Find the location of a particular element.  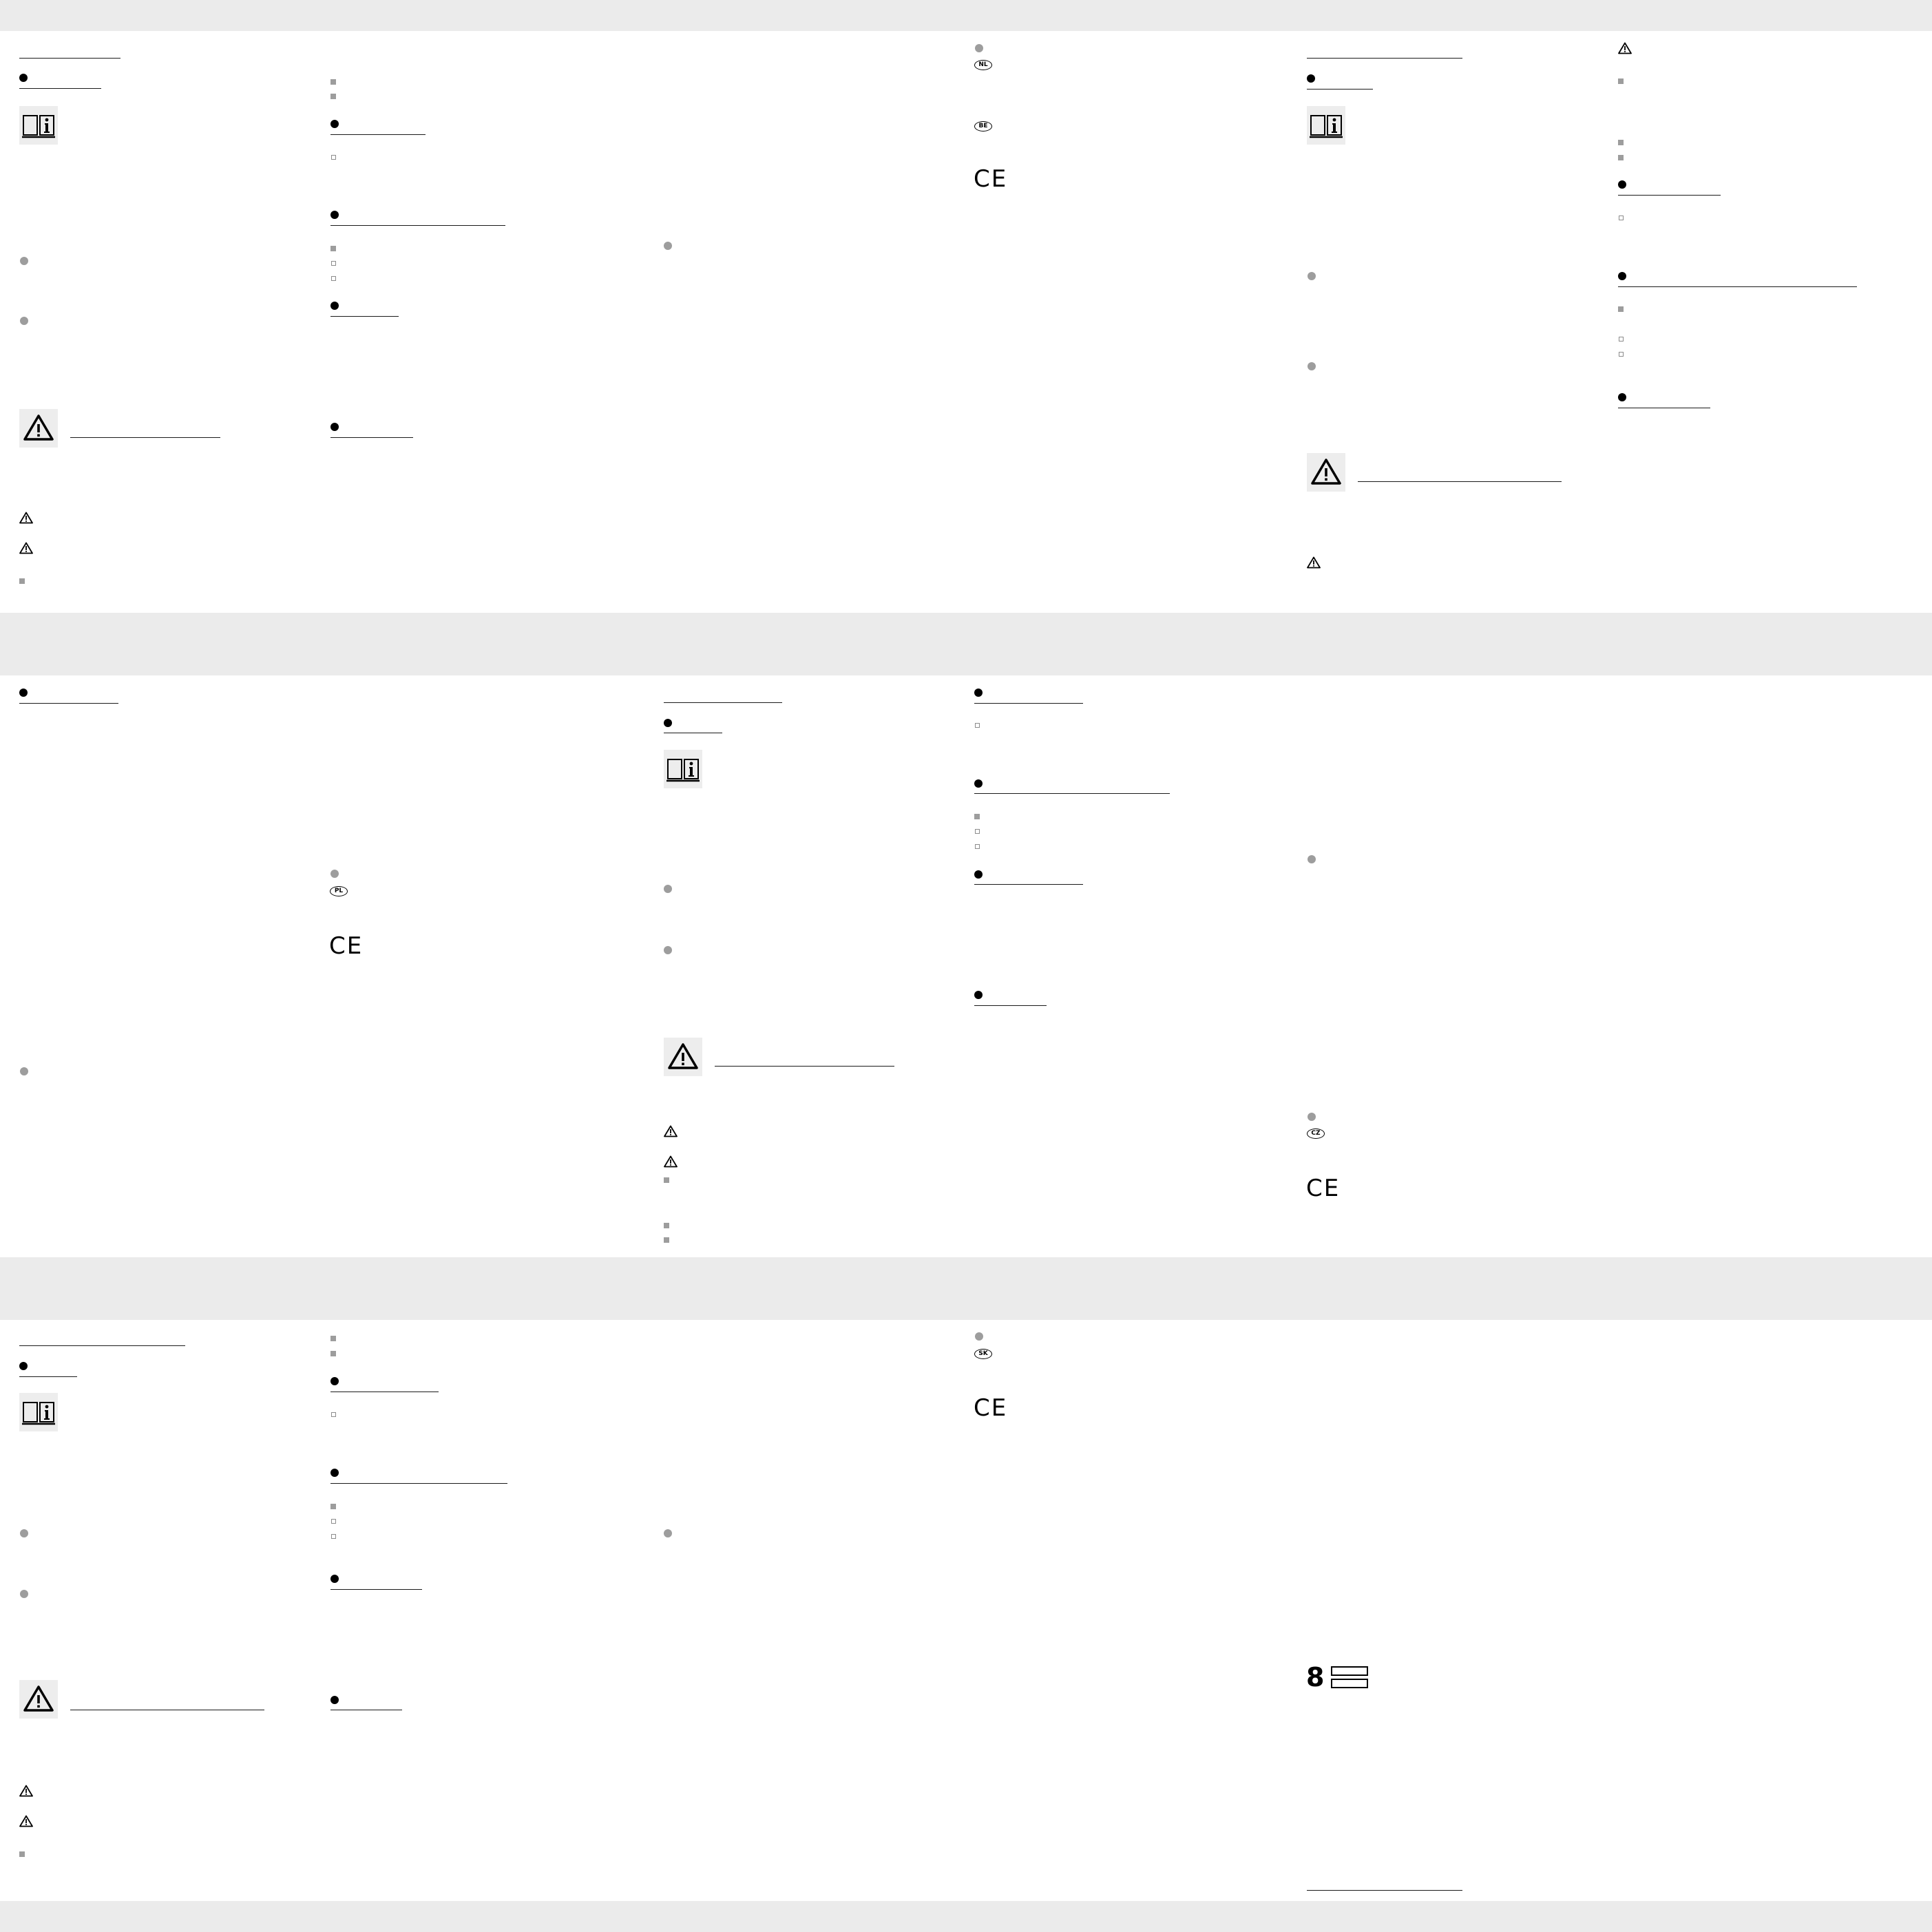

top-band is located at coordinates (966, 15).